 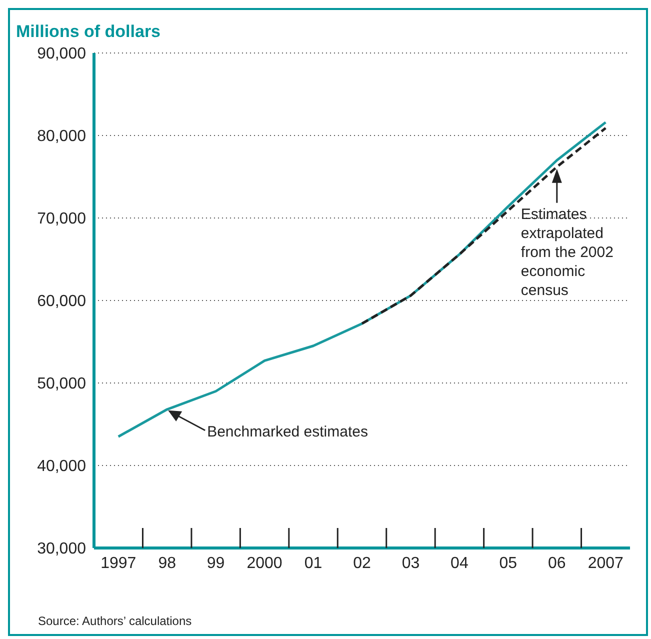 I want to click on source-note: Source: Authors’ calculations, so click(x=115, y=621).